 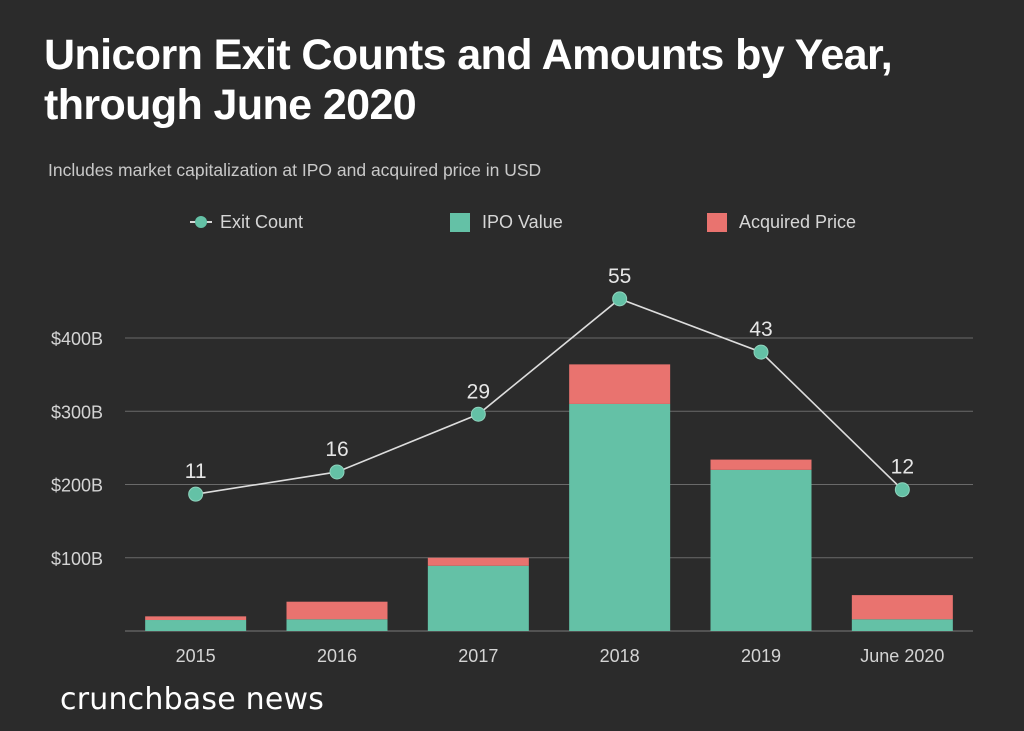 I want to click on line-marker-icon, so click(x=201, y=222).